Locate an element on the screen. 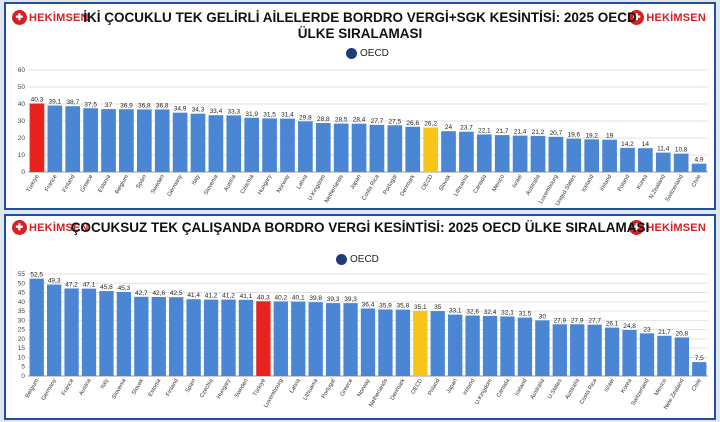 This screenshot has height=422, width=720. data-label: 14 is located at coordinates (646, 144).